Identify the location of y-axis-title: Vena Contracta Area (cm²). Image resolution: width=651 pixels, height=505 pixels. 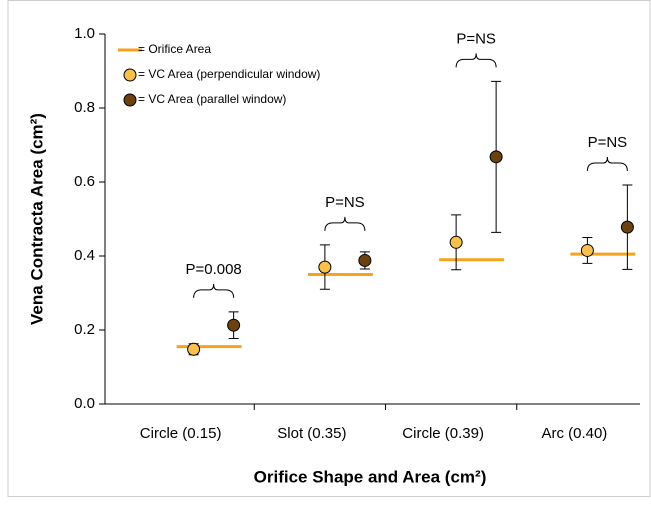
(36, 219).